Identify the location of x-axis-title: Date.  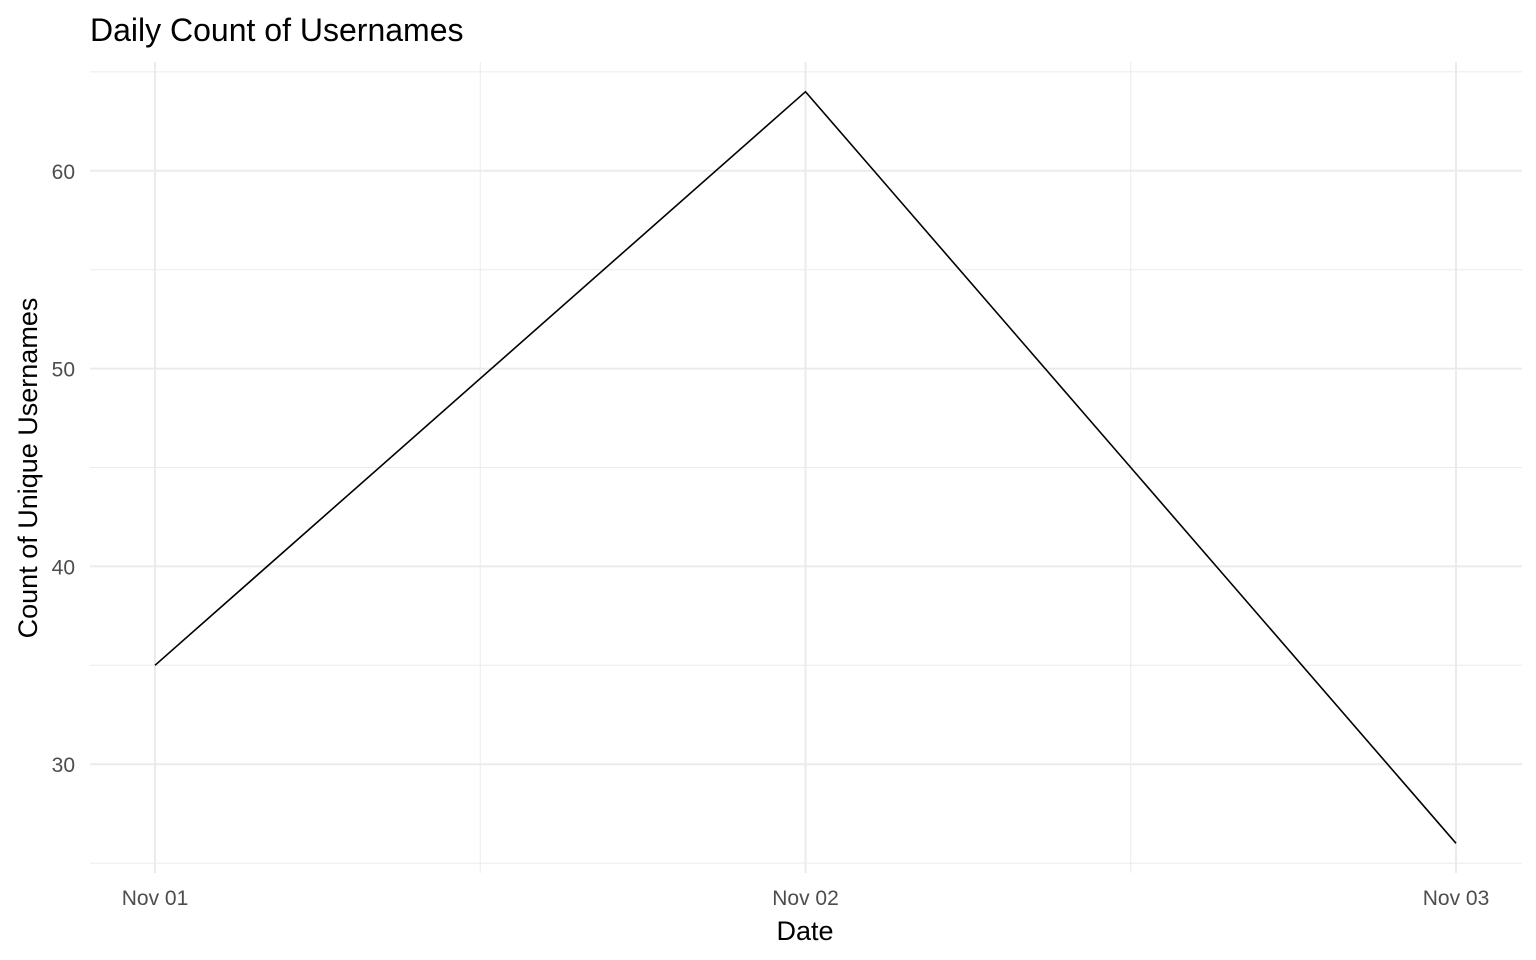
(804, 931).